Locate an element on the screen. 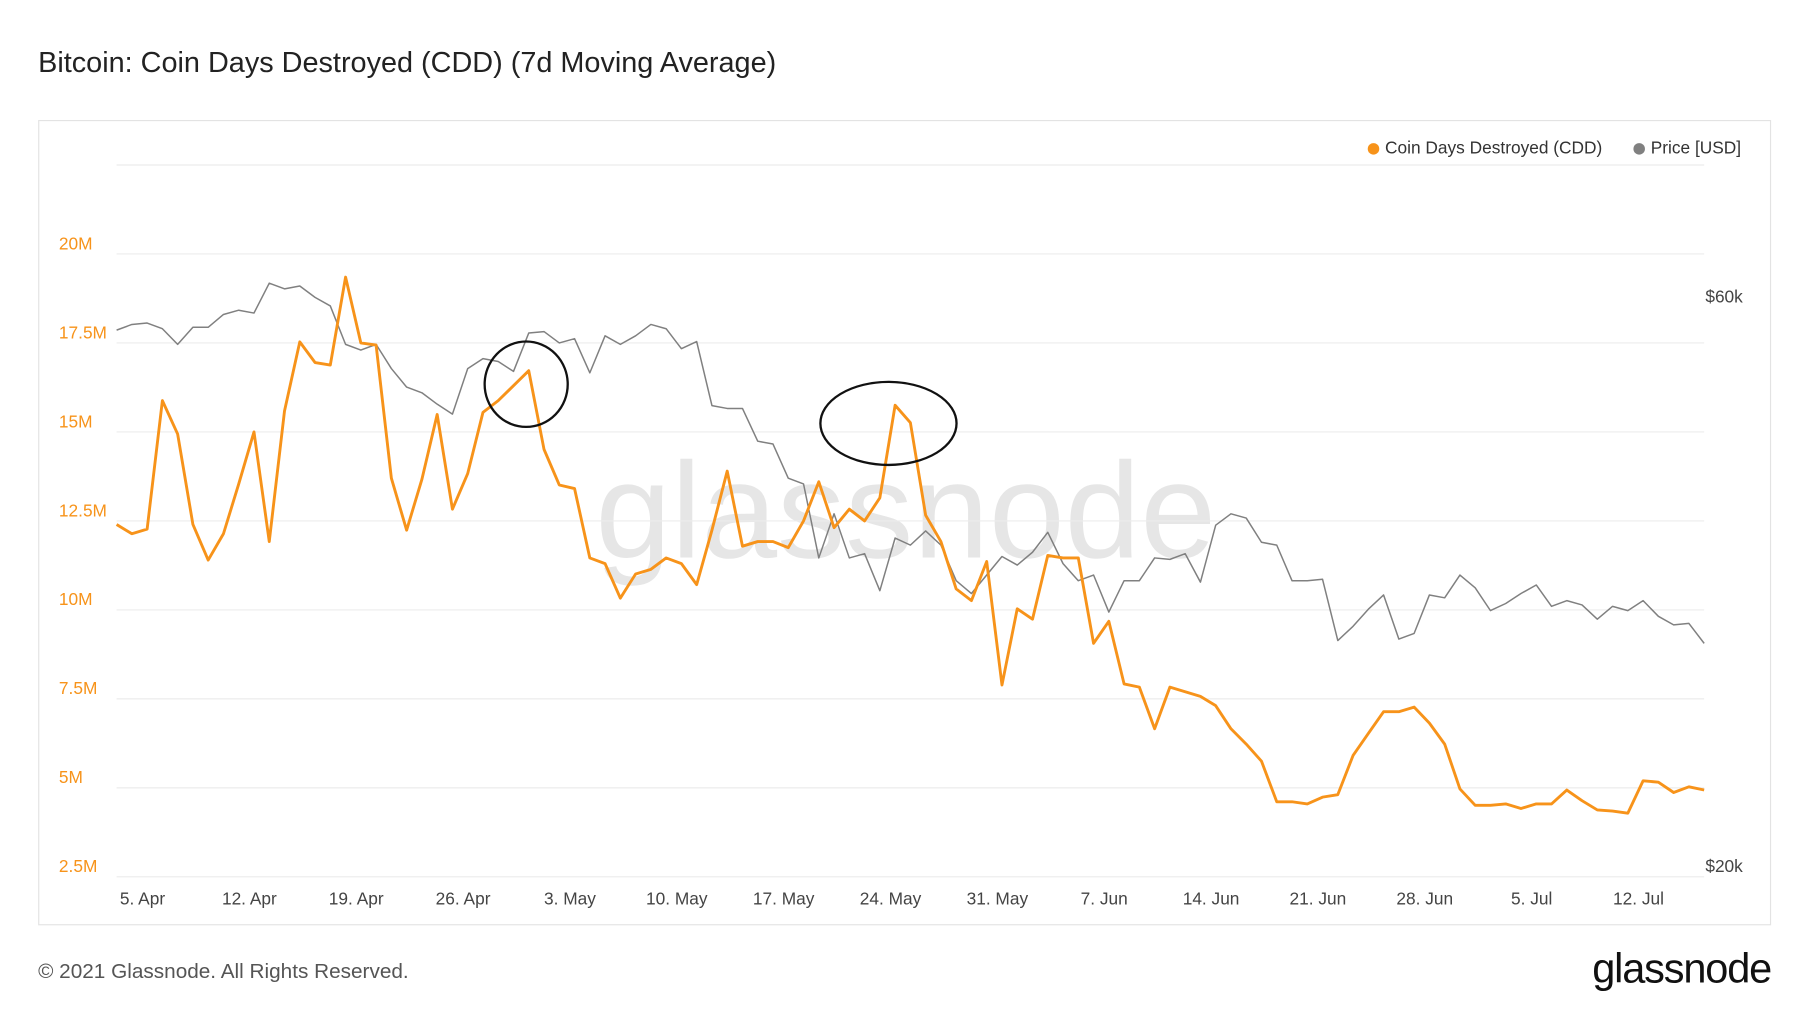 The image size is (1800, 1013). y-tick-label: 5M is located at coordinates (71, 777).